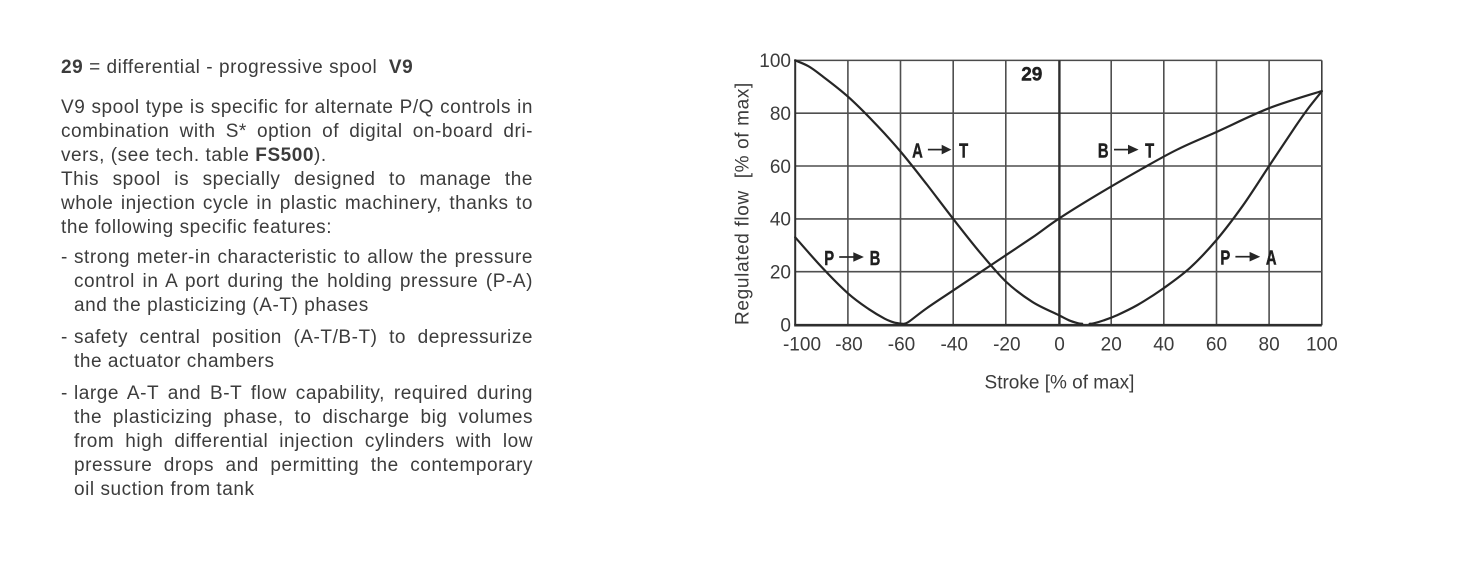 This screenshot has width=1478, height=574. I want to click on svg-text: Regulated flow [% of max], so click(742, 203).